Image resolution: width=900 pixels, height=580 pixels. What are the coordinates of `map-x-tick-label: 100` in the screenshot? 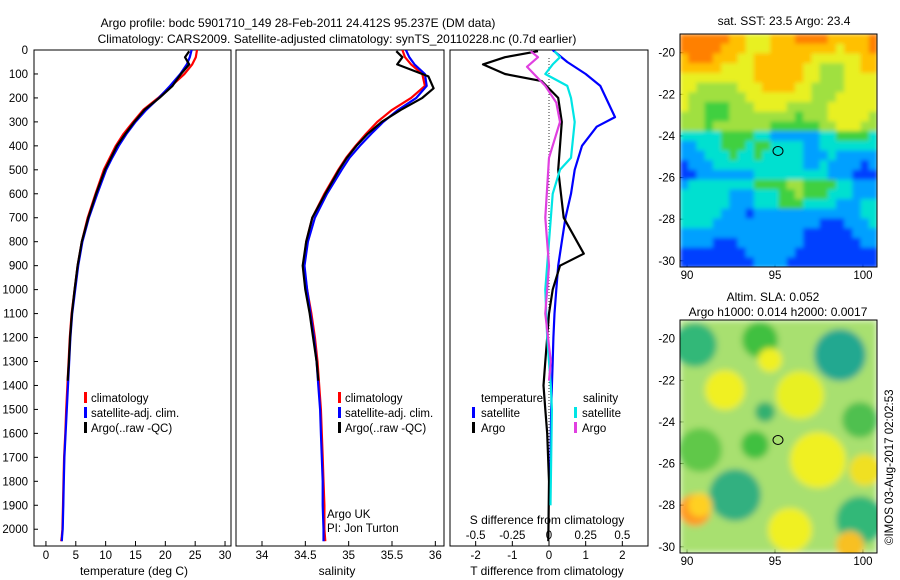 It's located at (862, 562).